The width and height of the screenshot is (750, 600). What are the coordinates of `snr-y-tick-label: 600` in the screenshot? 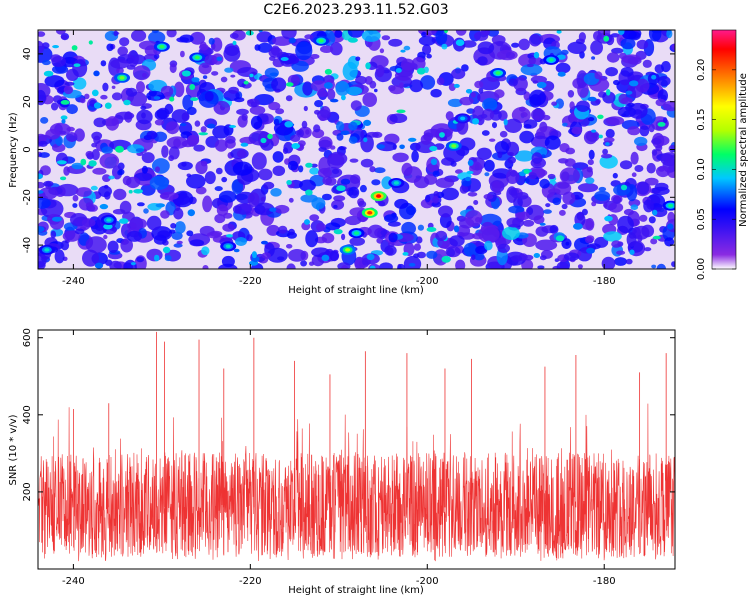 It's located at (27, 337).